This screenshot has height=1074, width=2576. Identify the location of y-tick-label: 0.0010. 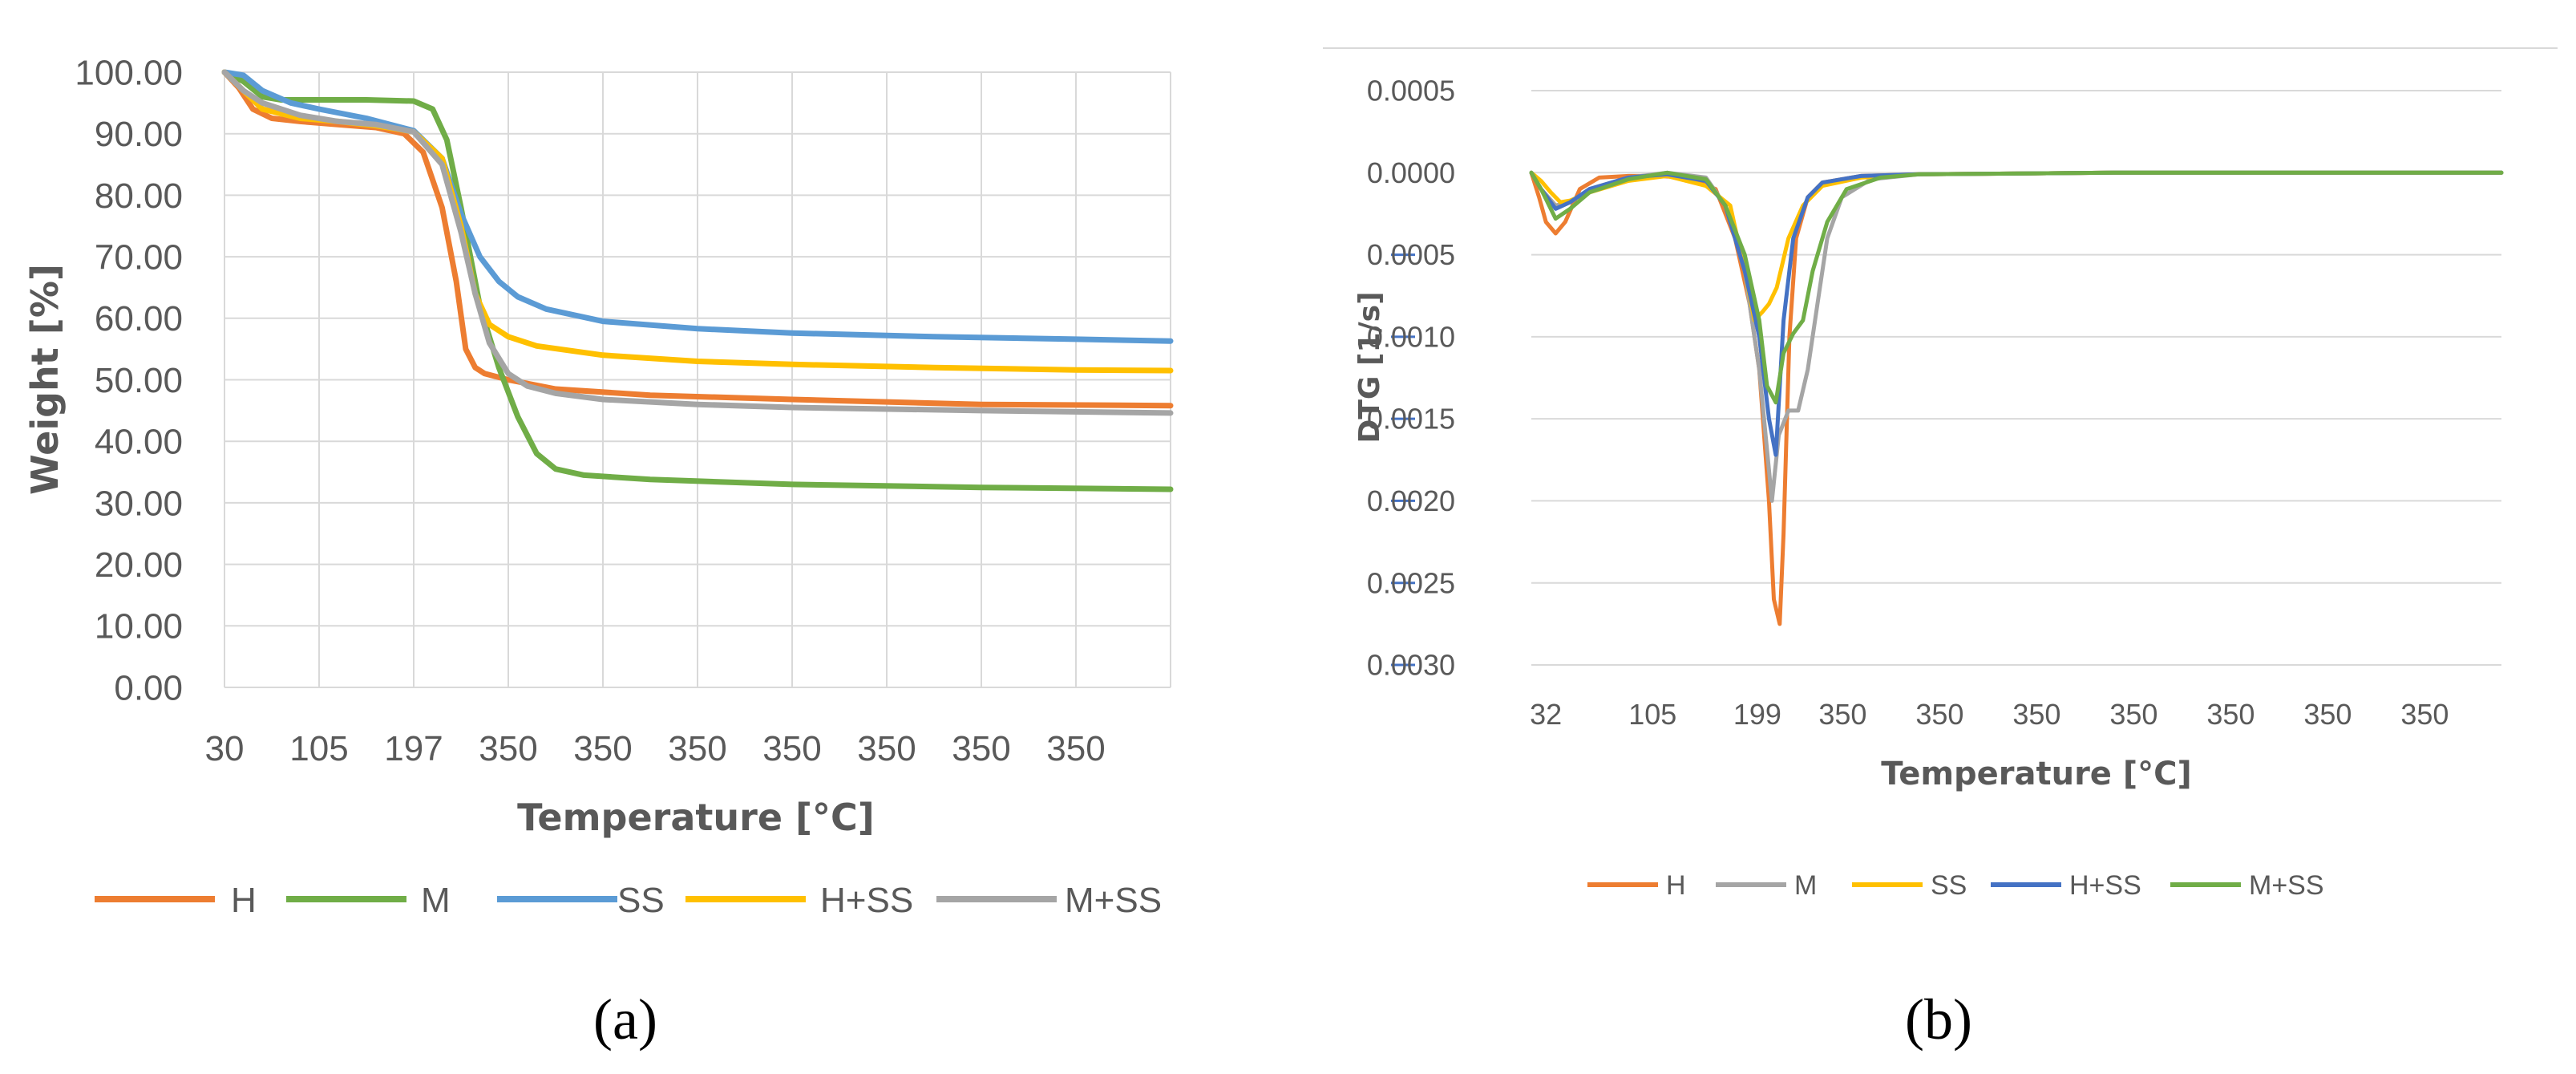
(1411, 336).